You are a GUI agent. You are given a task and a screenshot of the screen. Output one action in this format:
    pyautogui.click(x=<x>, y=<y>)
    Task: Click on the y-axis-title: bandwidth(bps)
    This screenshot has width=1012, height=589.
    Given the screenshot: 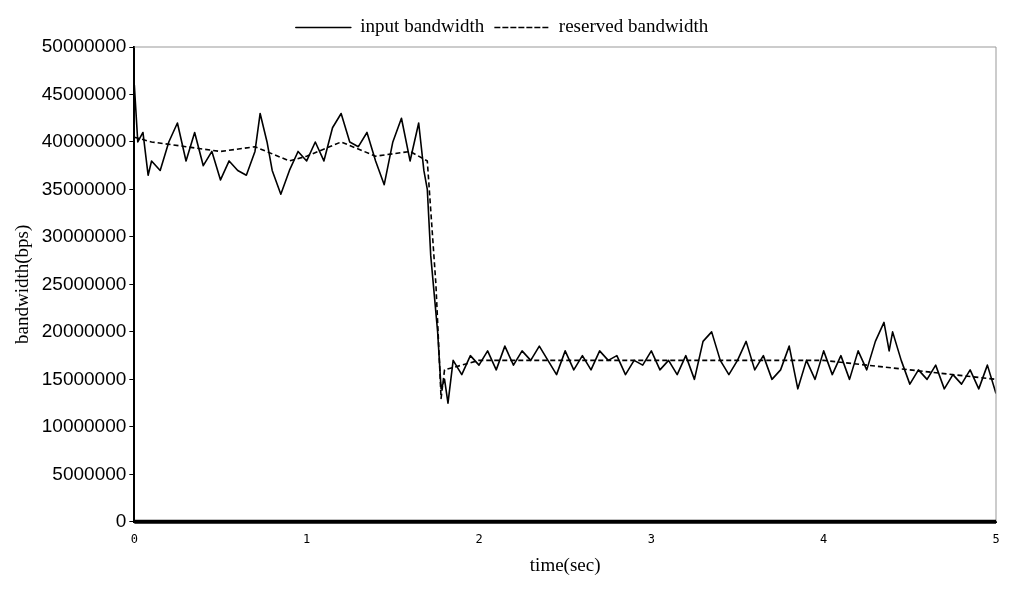 What is the action you would take?
    pyautogui.click(x=22, y=284)
    